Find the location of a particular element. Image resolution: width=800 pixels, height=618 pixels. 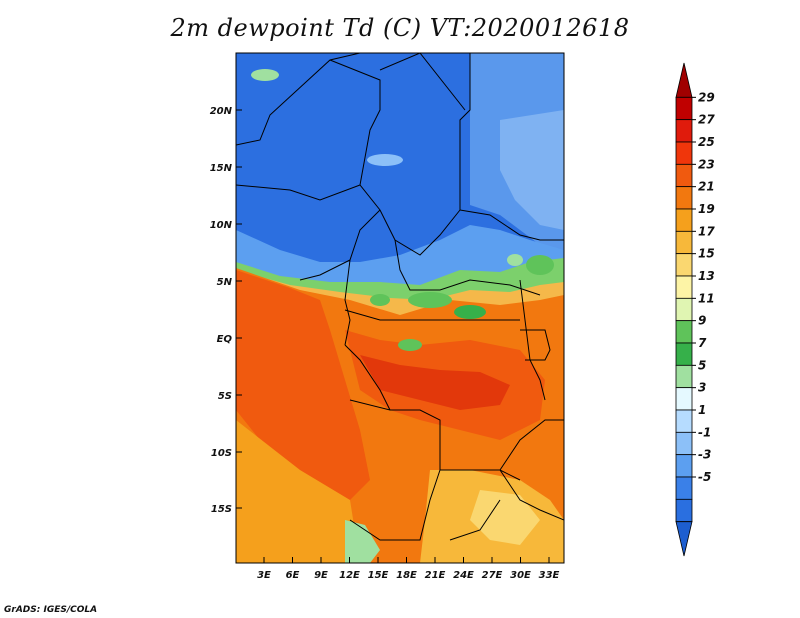

colorbar-label: -1 is located at coordinates (704, 432).